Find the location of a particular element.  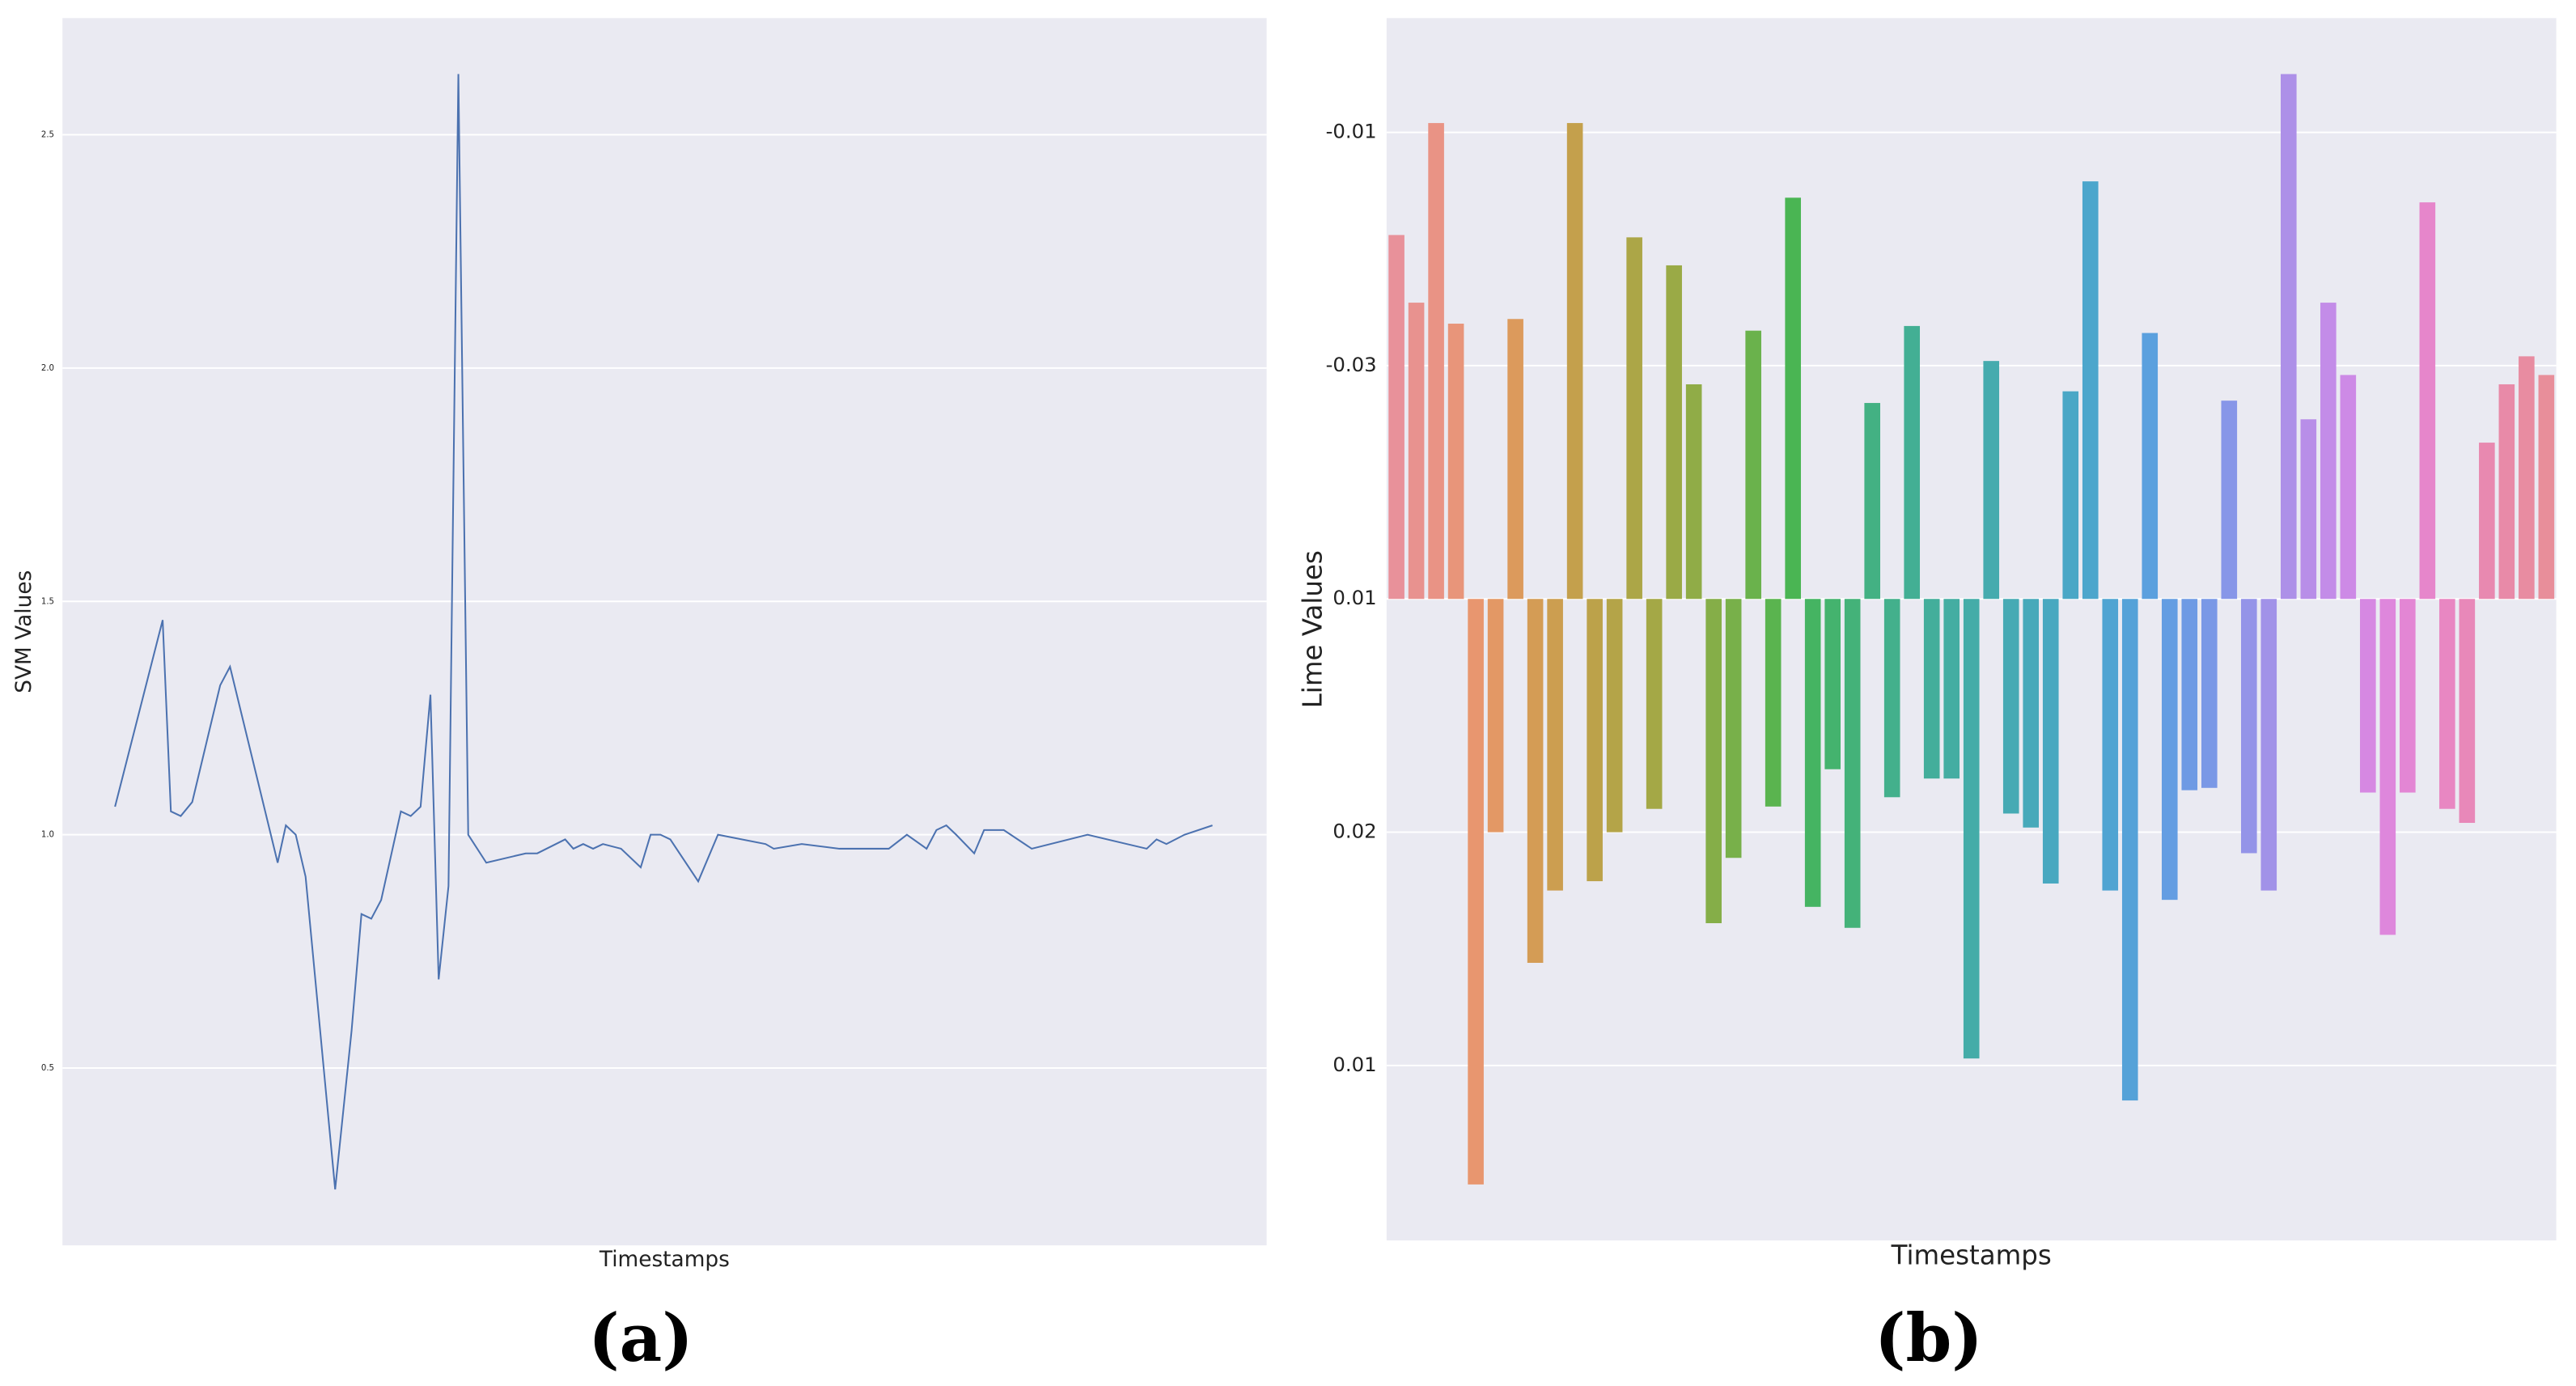

caption: (b) is located at coordinates (1929, 1338).